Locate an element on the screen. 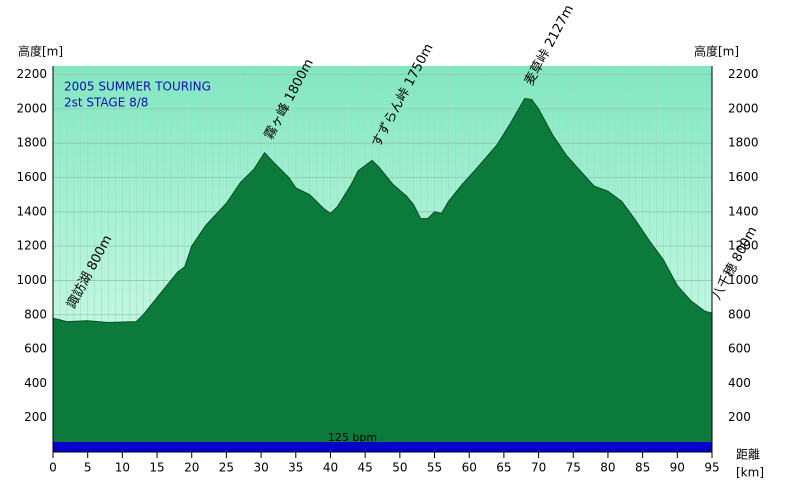 The image size is (800, 486). x-tick-label: 35 is located at coordinates (295, 468).